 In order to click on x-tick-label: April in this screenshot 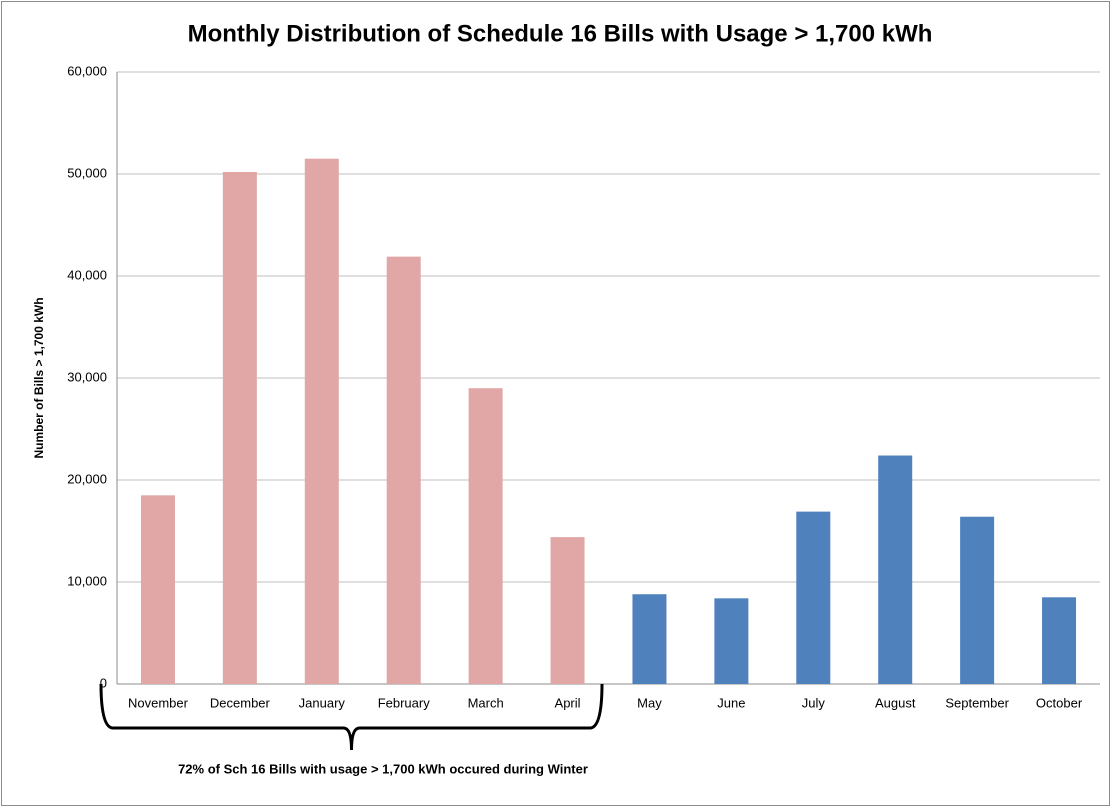, I will do `click(568, 702)`.